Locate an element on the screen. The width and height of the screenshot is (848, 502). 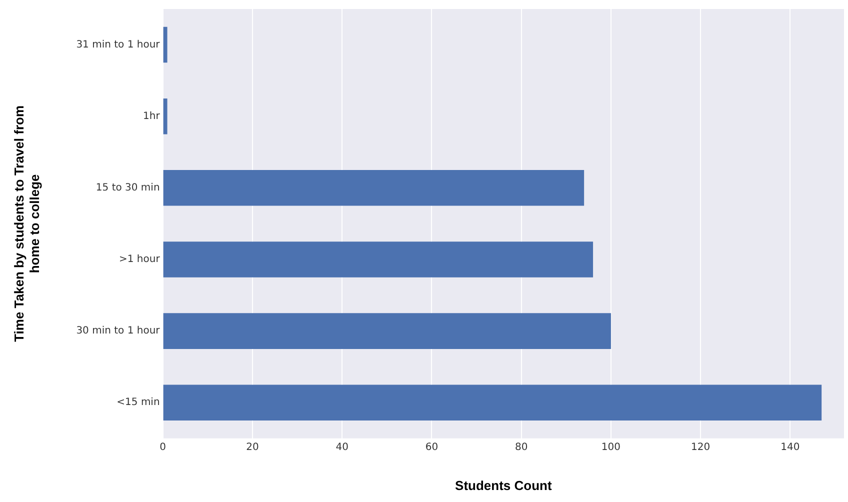
x-tick-label: 80 is located at coordinates (521, 447).